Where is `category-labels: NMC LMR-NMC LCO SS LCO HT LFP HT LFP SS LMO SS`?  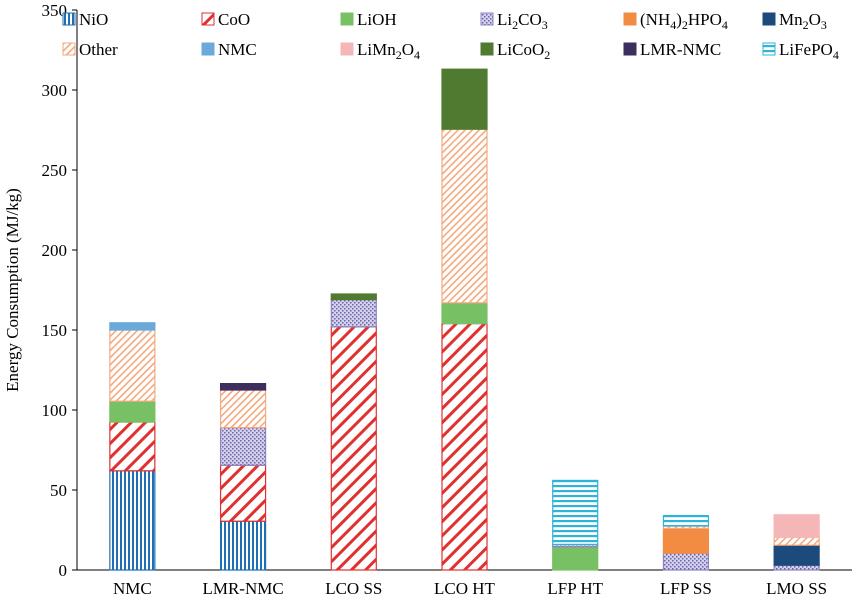
category-labels: NMC LMR-NMC LCO SS LCO HT LFP HT LFP SS LMO SS is located at coordinates (470, 588).